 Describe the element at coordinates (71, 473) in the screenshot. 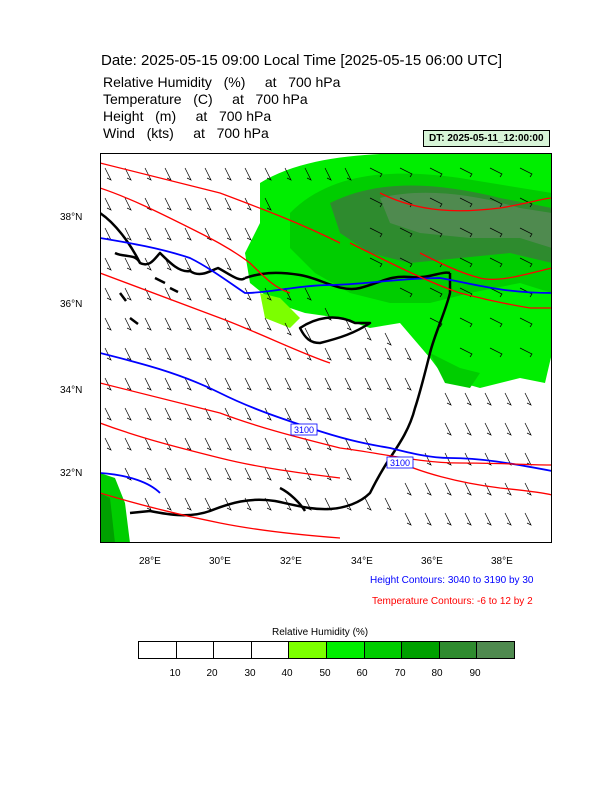

I see `lat-tick-label: 32°N` at that location.